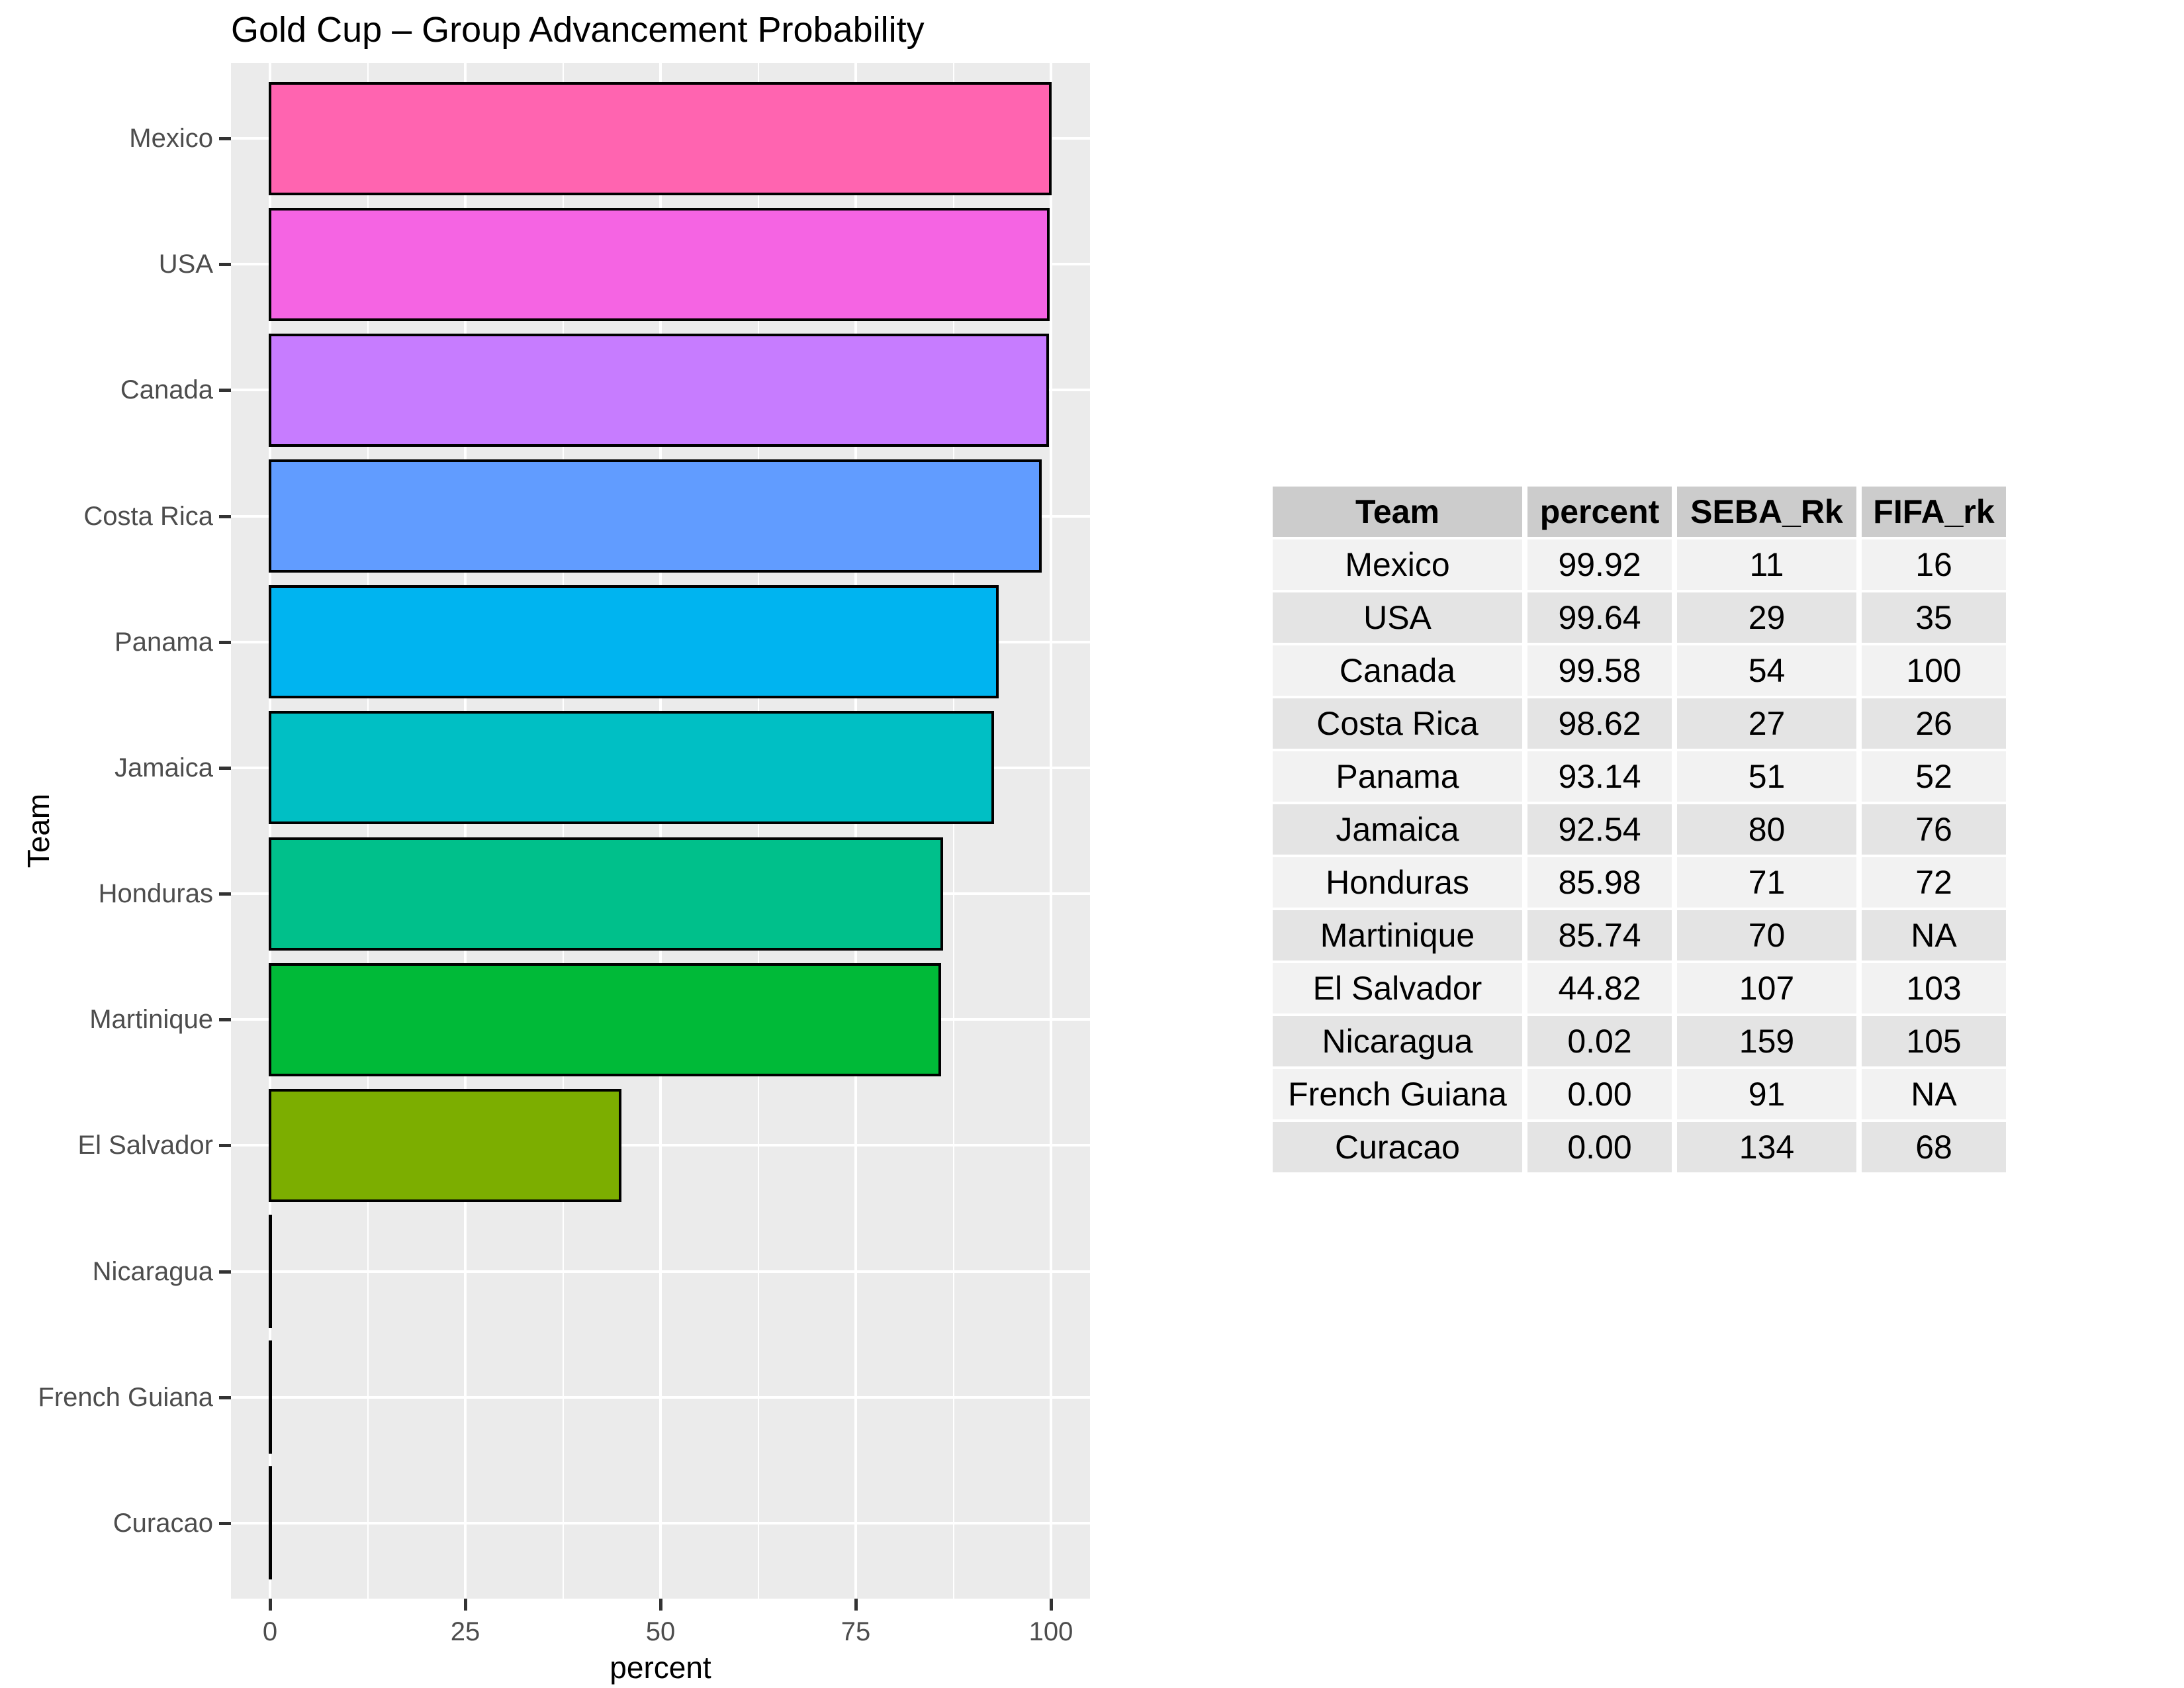 This screenshot has width=2184, height=1688. I want to click on bar-nicaragua, so click(270, 1271).